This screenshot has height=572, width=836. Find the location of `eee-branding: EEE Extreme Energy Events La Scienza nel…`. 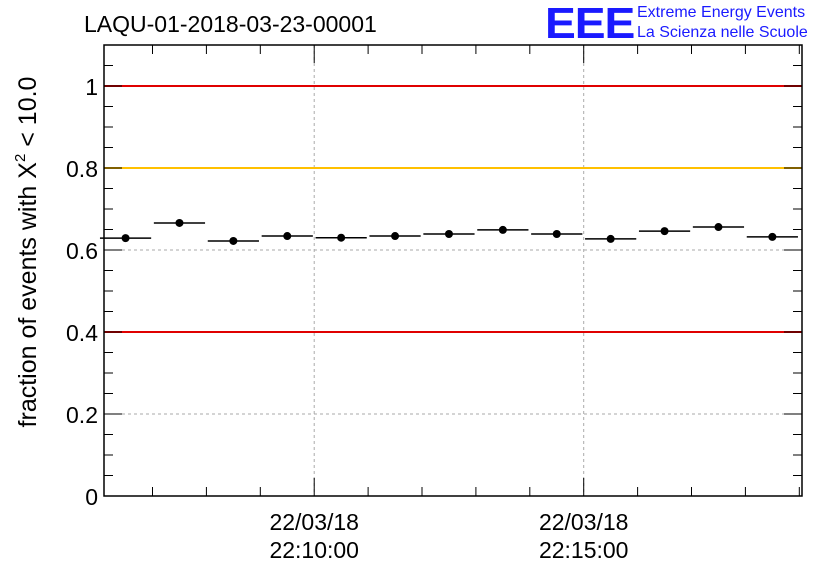

eee-branding: EEE Extreme Energy Events La Scienza nel… is located at coordinates (690, 24).